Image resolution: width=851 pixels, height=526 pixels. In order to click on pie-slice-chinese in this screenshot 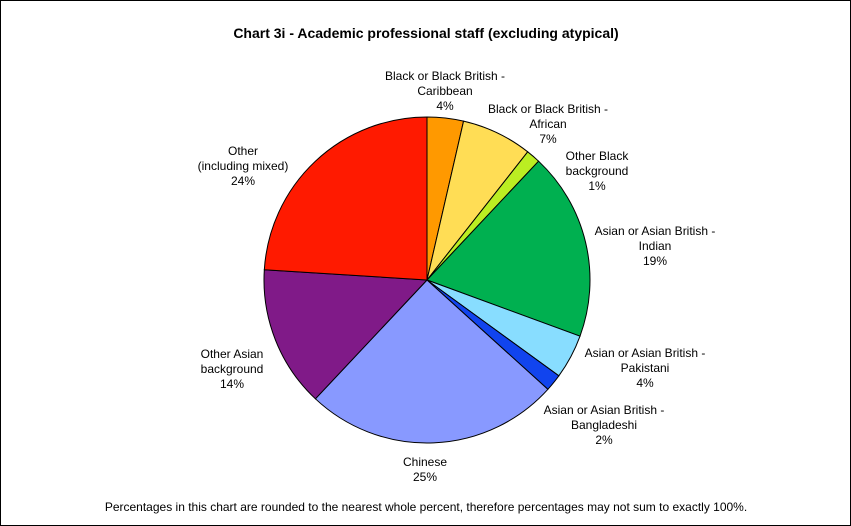, I will do `click(431, 361)`.